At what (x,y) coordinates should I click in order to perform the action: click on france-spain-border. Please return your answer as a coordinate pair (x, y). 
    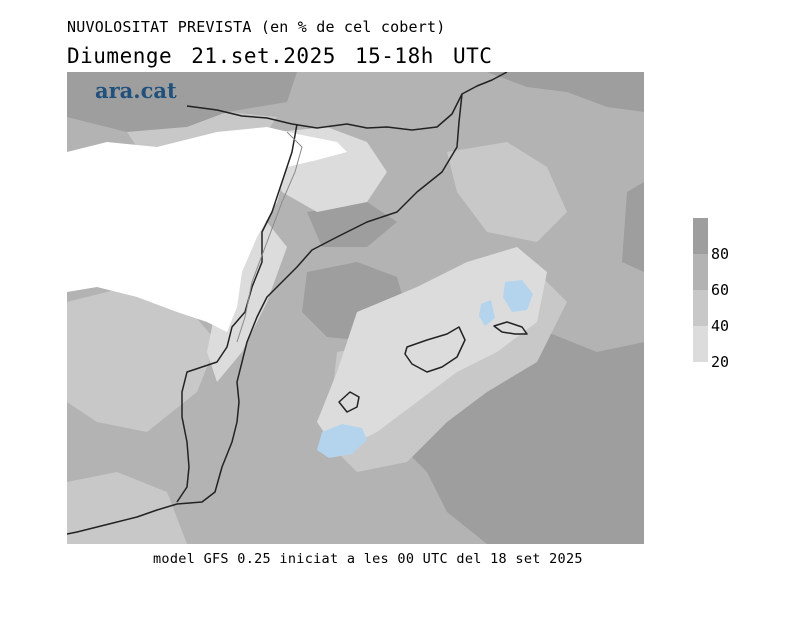
    Looking at the image, I should click on (347, 101).